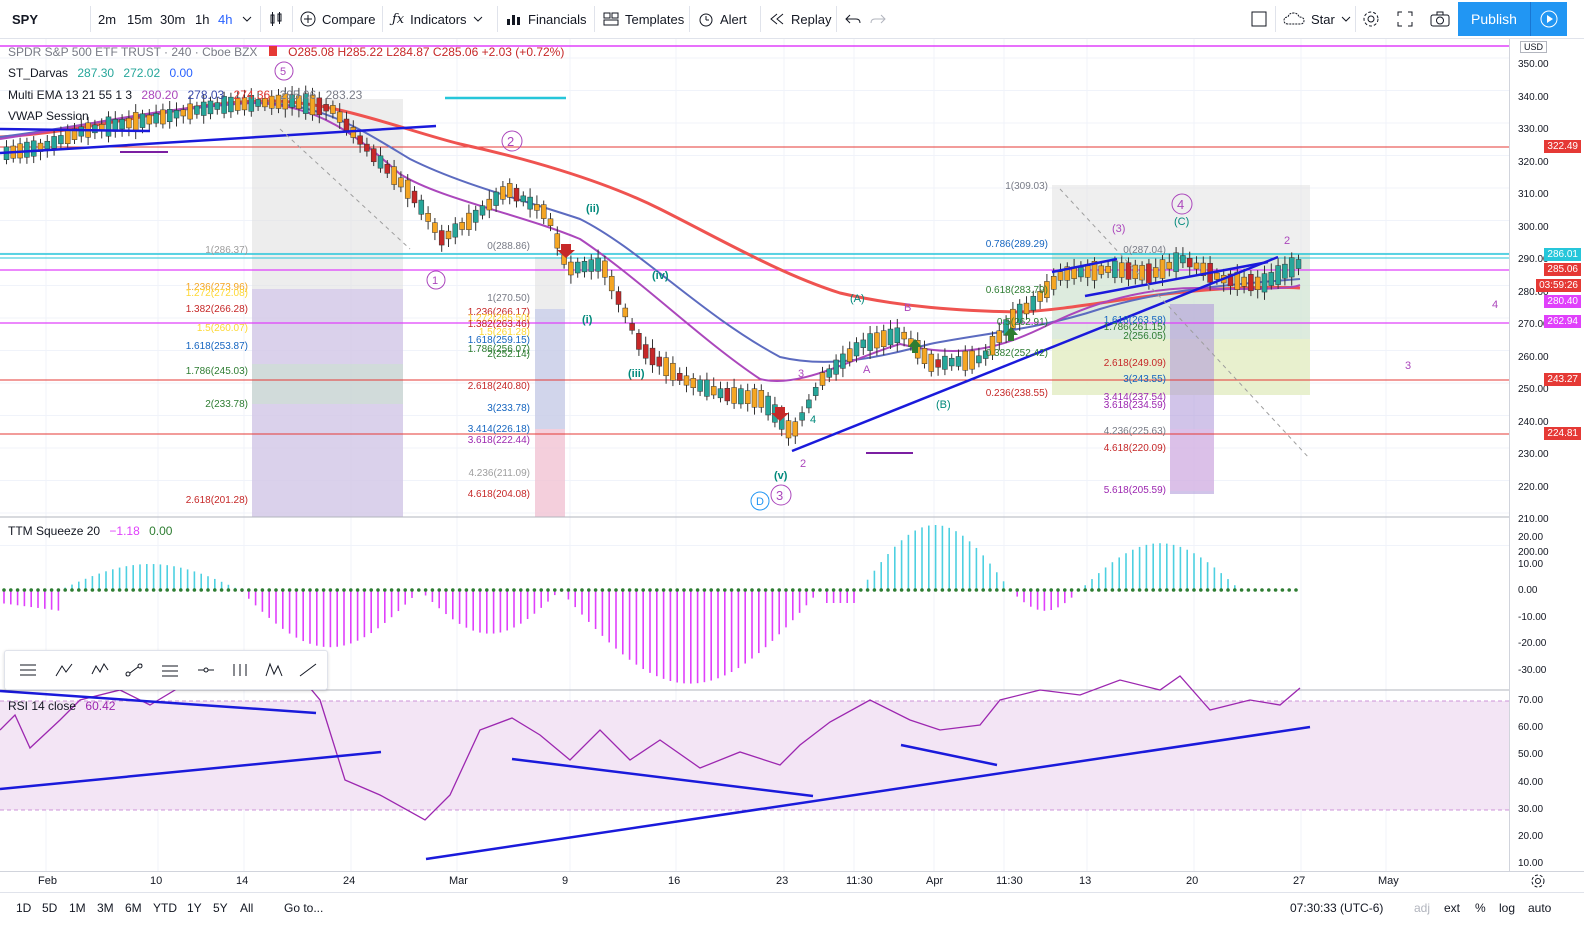  What do you see at coordinates (1259, 19) in the screenshot?
I see `fullscreen-layout-icon` at bounding box center [1259, 19].